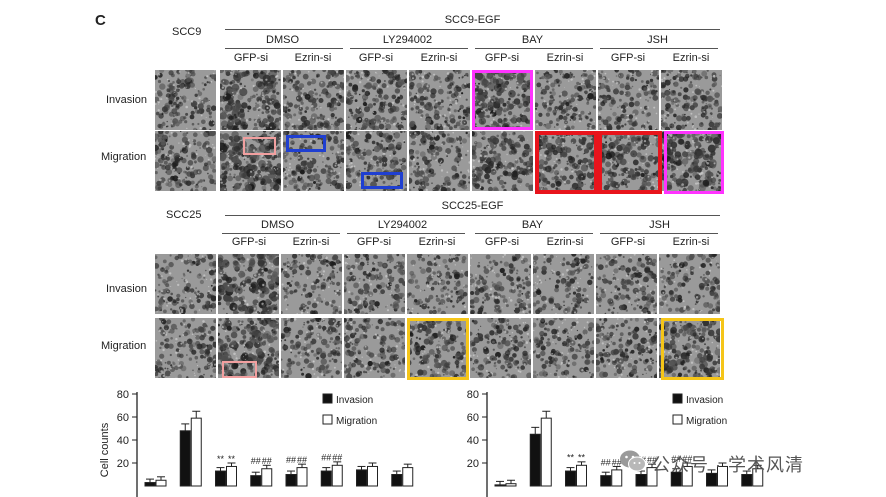  I want to click on highlight-box-pink-scc25-dmso-gfp, so click(239, 369).